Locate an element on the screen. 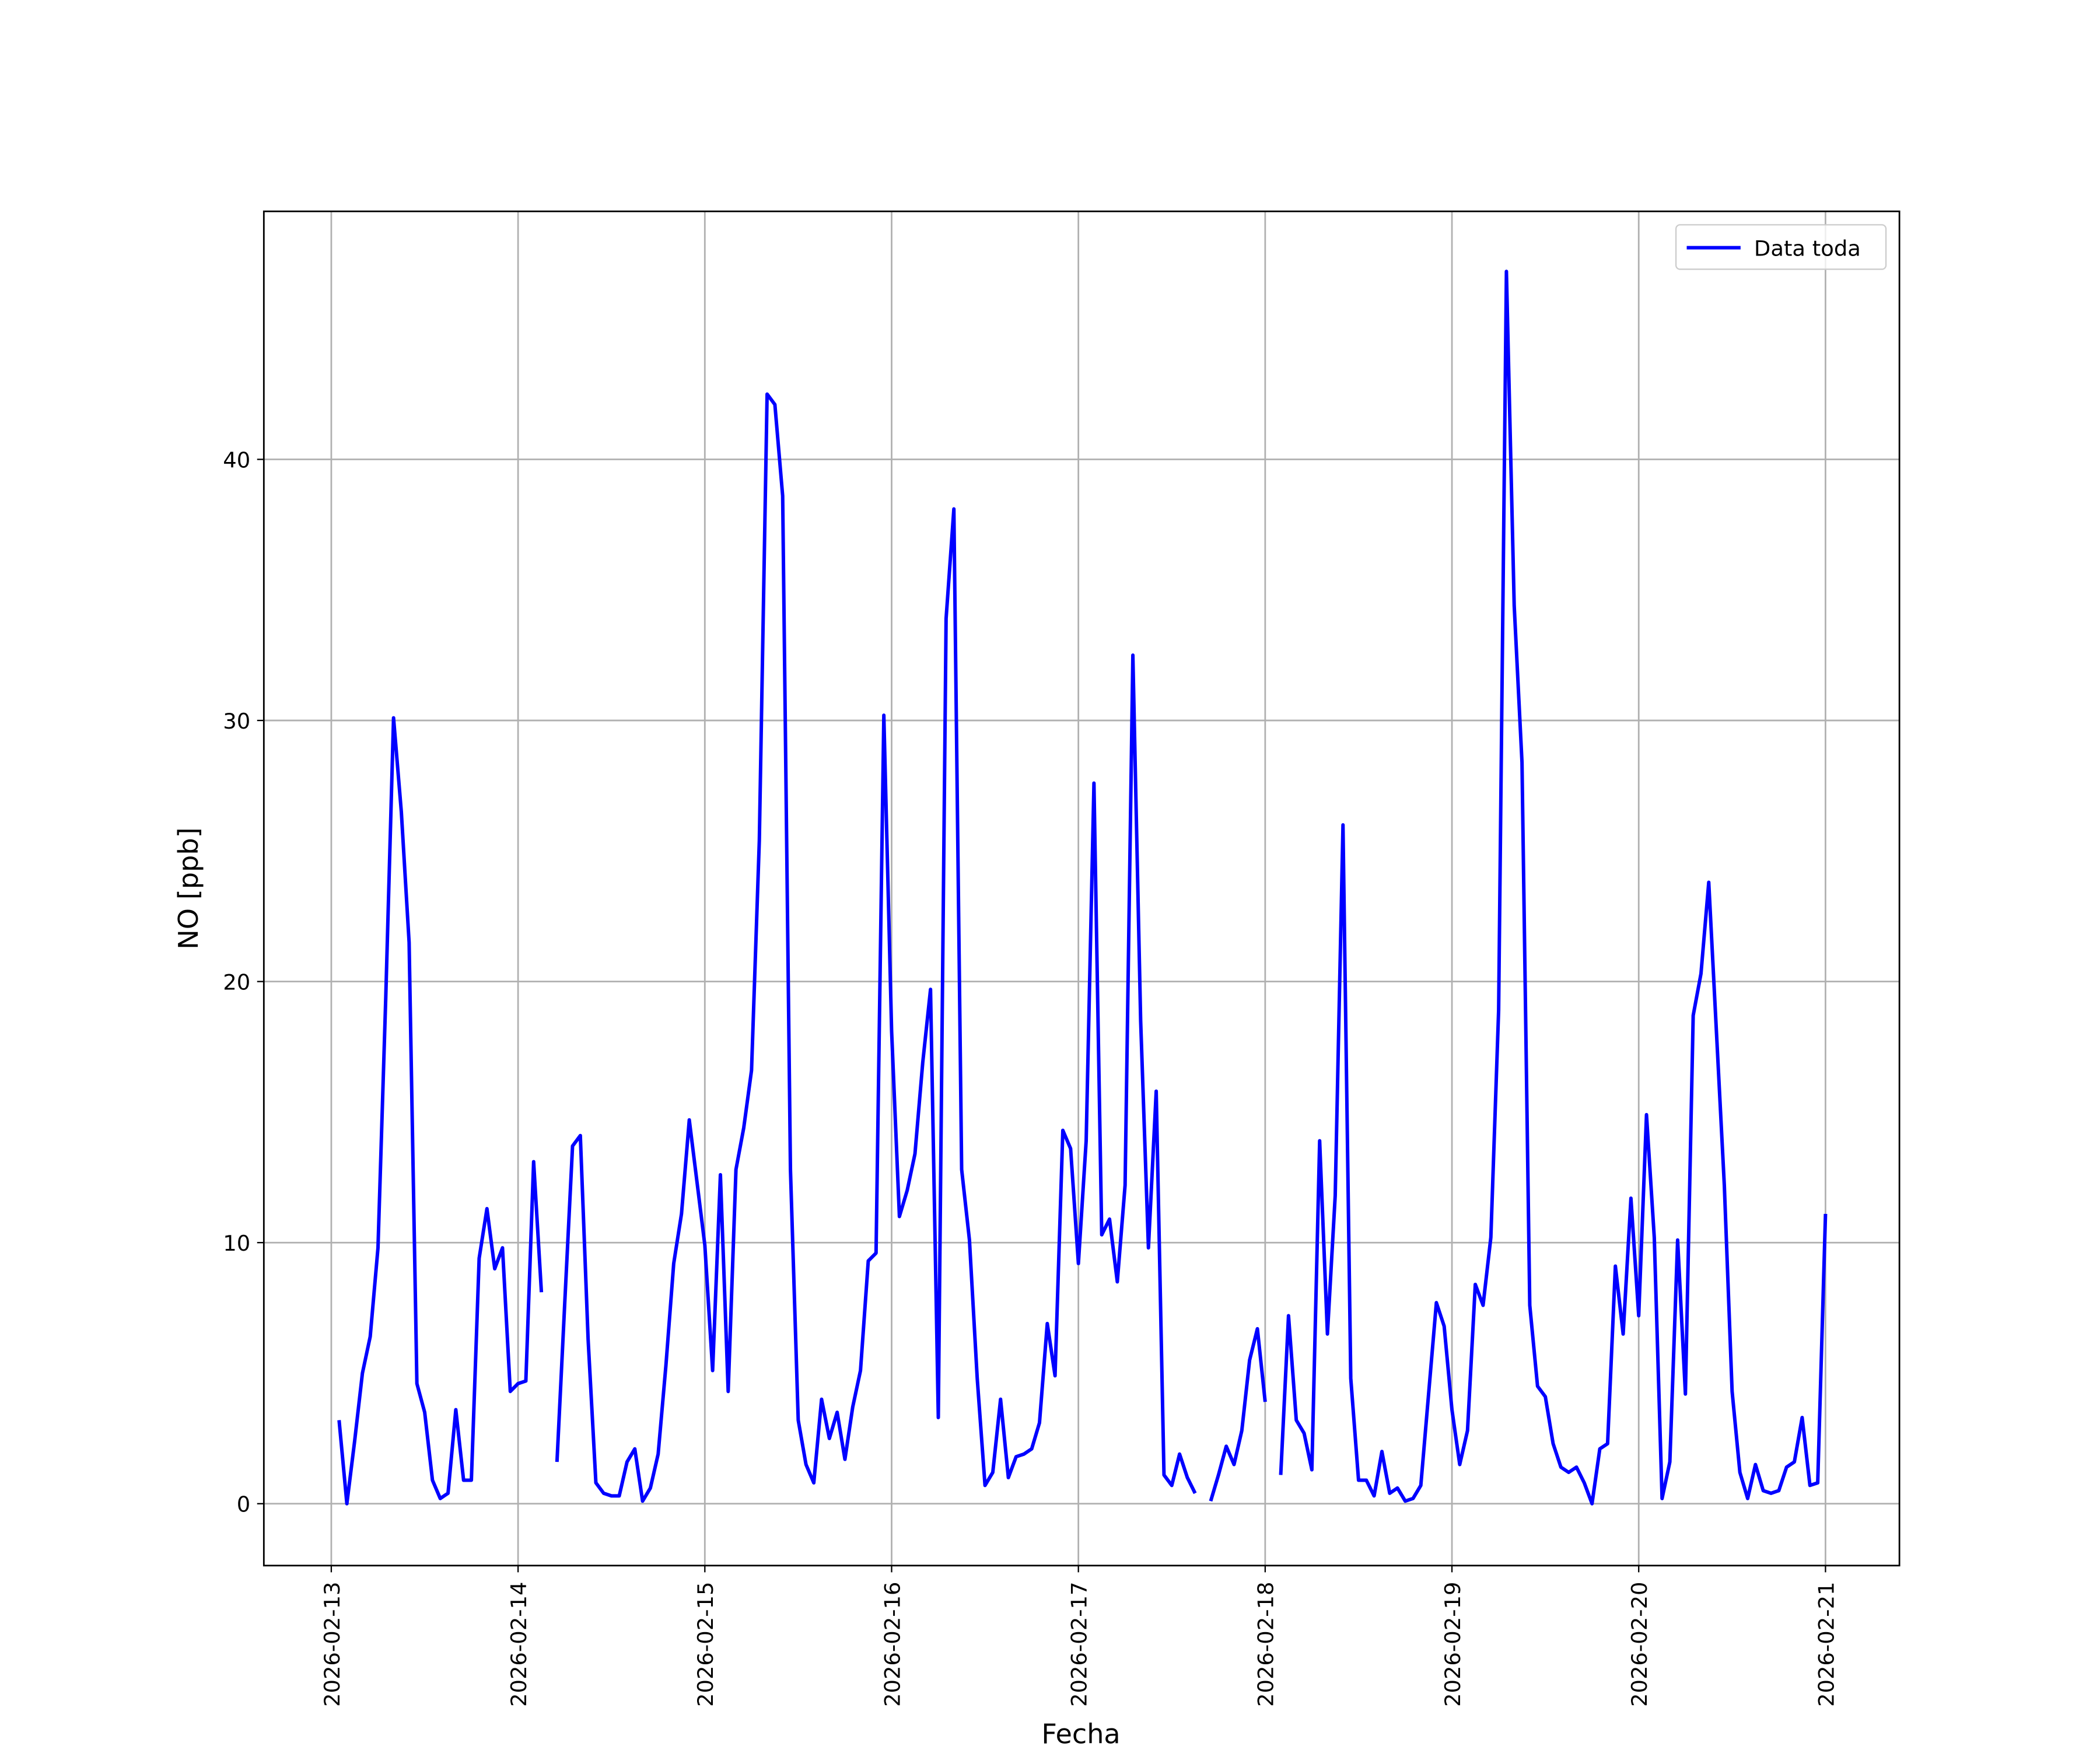  x-tick-label: 2026-02-18 is located at coordinates (1266, 1644).